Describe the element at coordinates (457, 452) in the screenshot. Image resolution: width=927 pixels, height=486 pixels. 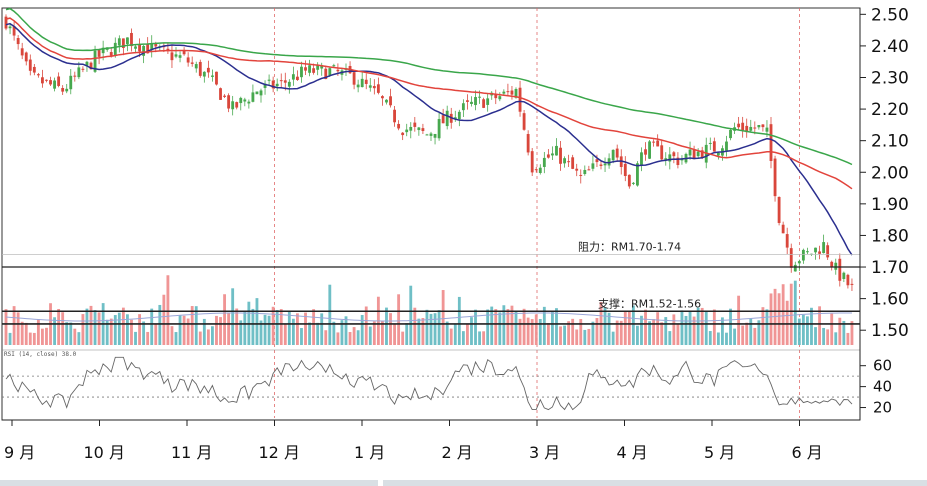
I see `month-label: 2 月` at that location.